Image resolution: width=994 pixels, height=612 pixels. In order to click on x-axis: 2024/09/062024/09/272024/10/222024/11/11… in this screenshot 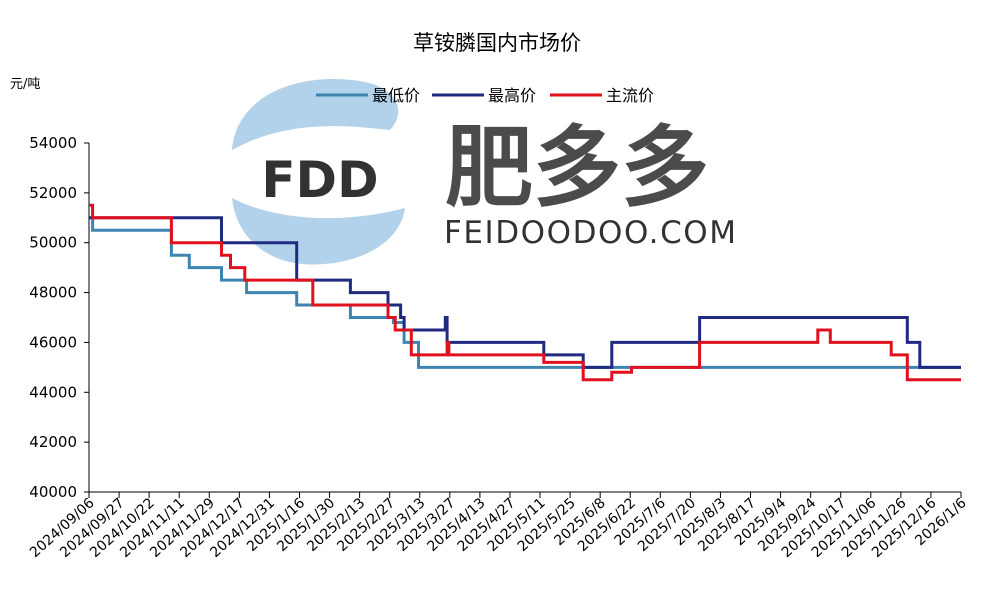, I will do `click(498, 526)`.